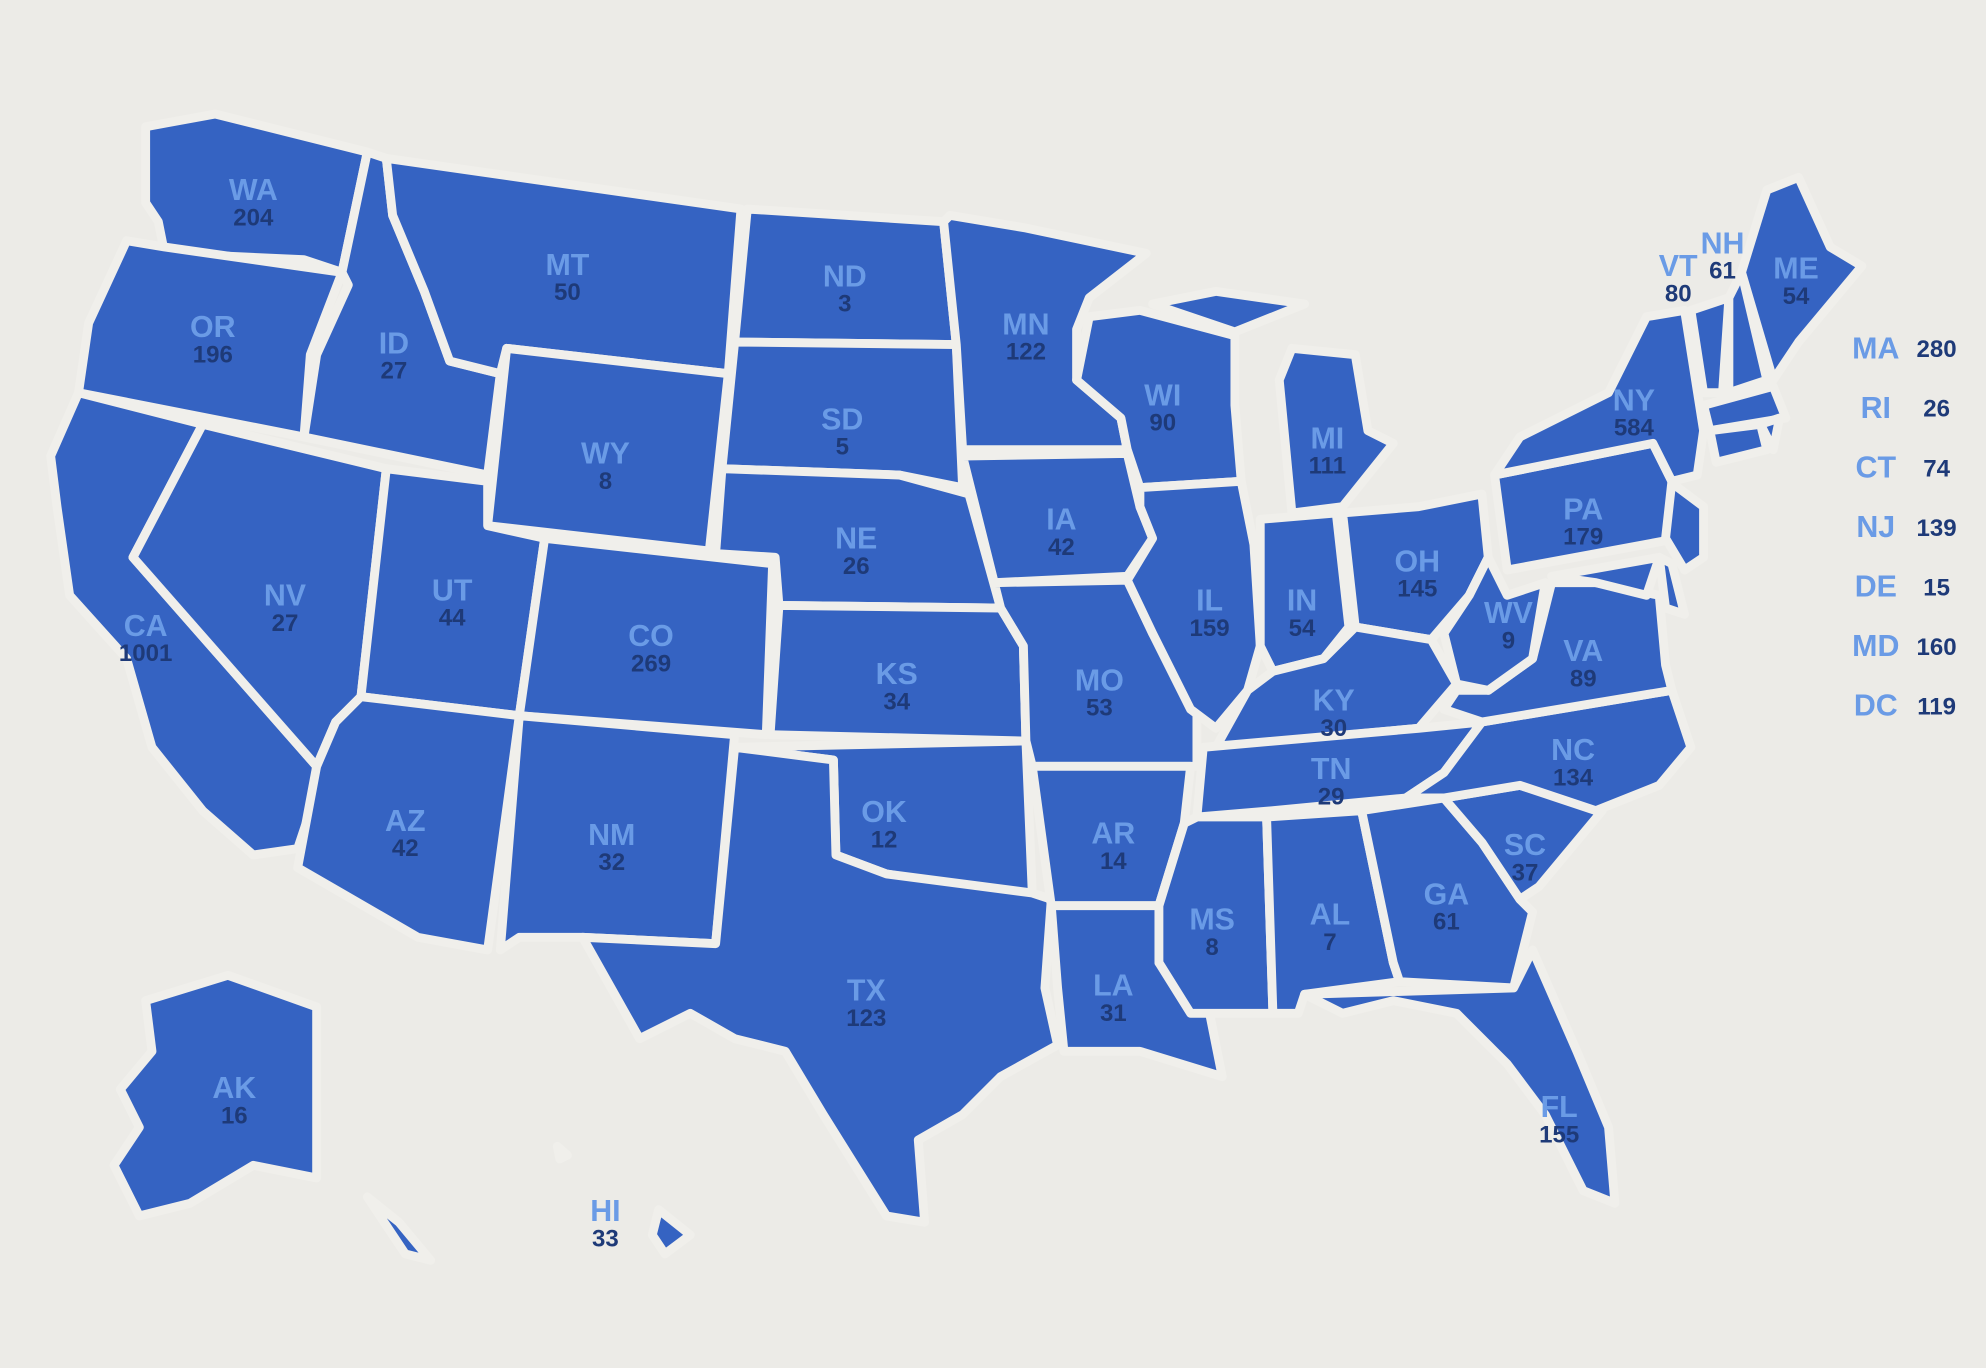  What do you see at coordinates (1678, 293) in the screenshot?
I see `state-count: 80` at bounding box center [1678, 293].